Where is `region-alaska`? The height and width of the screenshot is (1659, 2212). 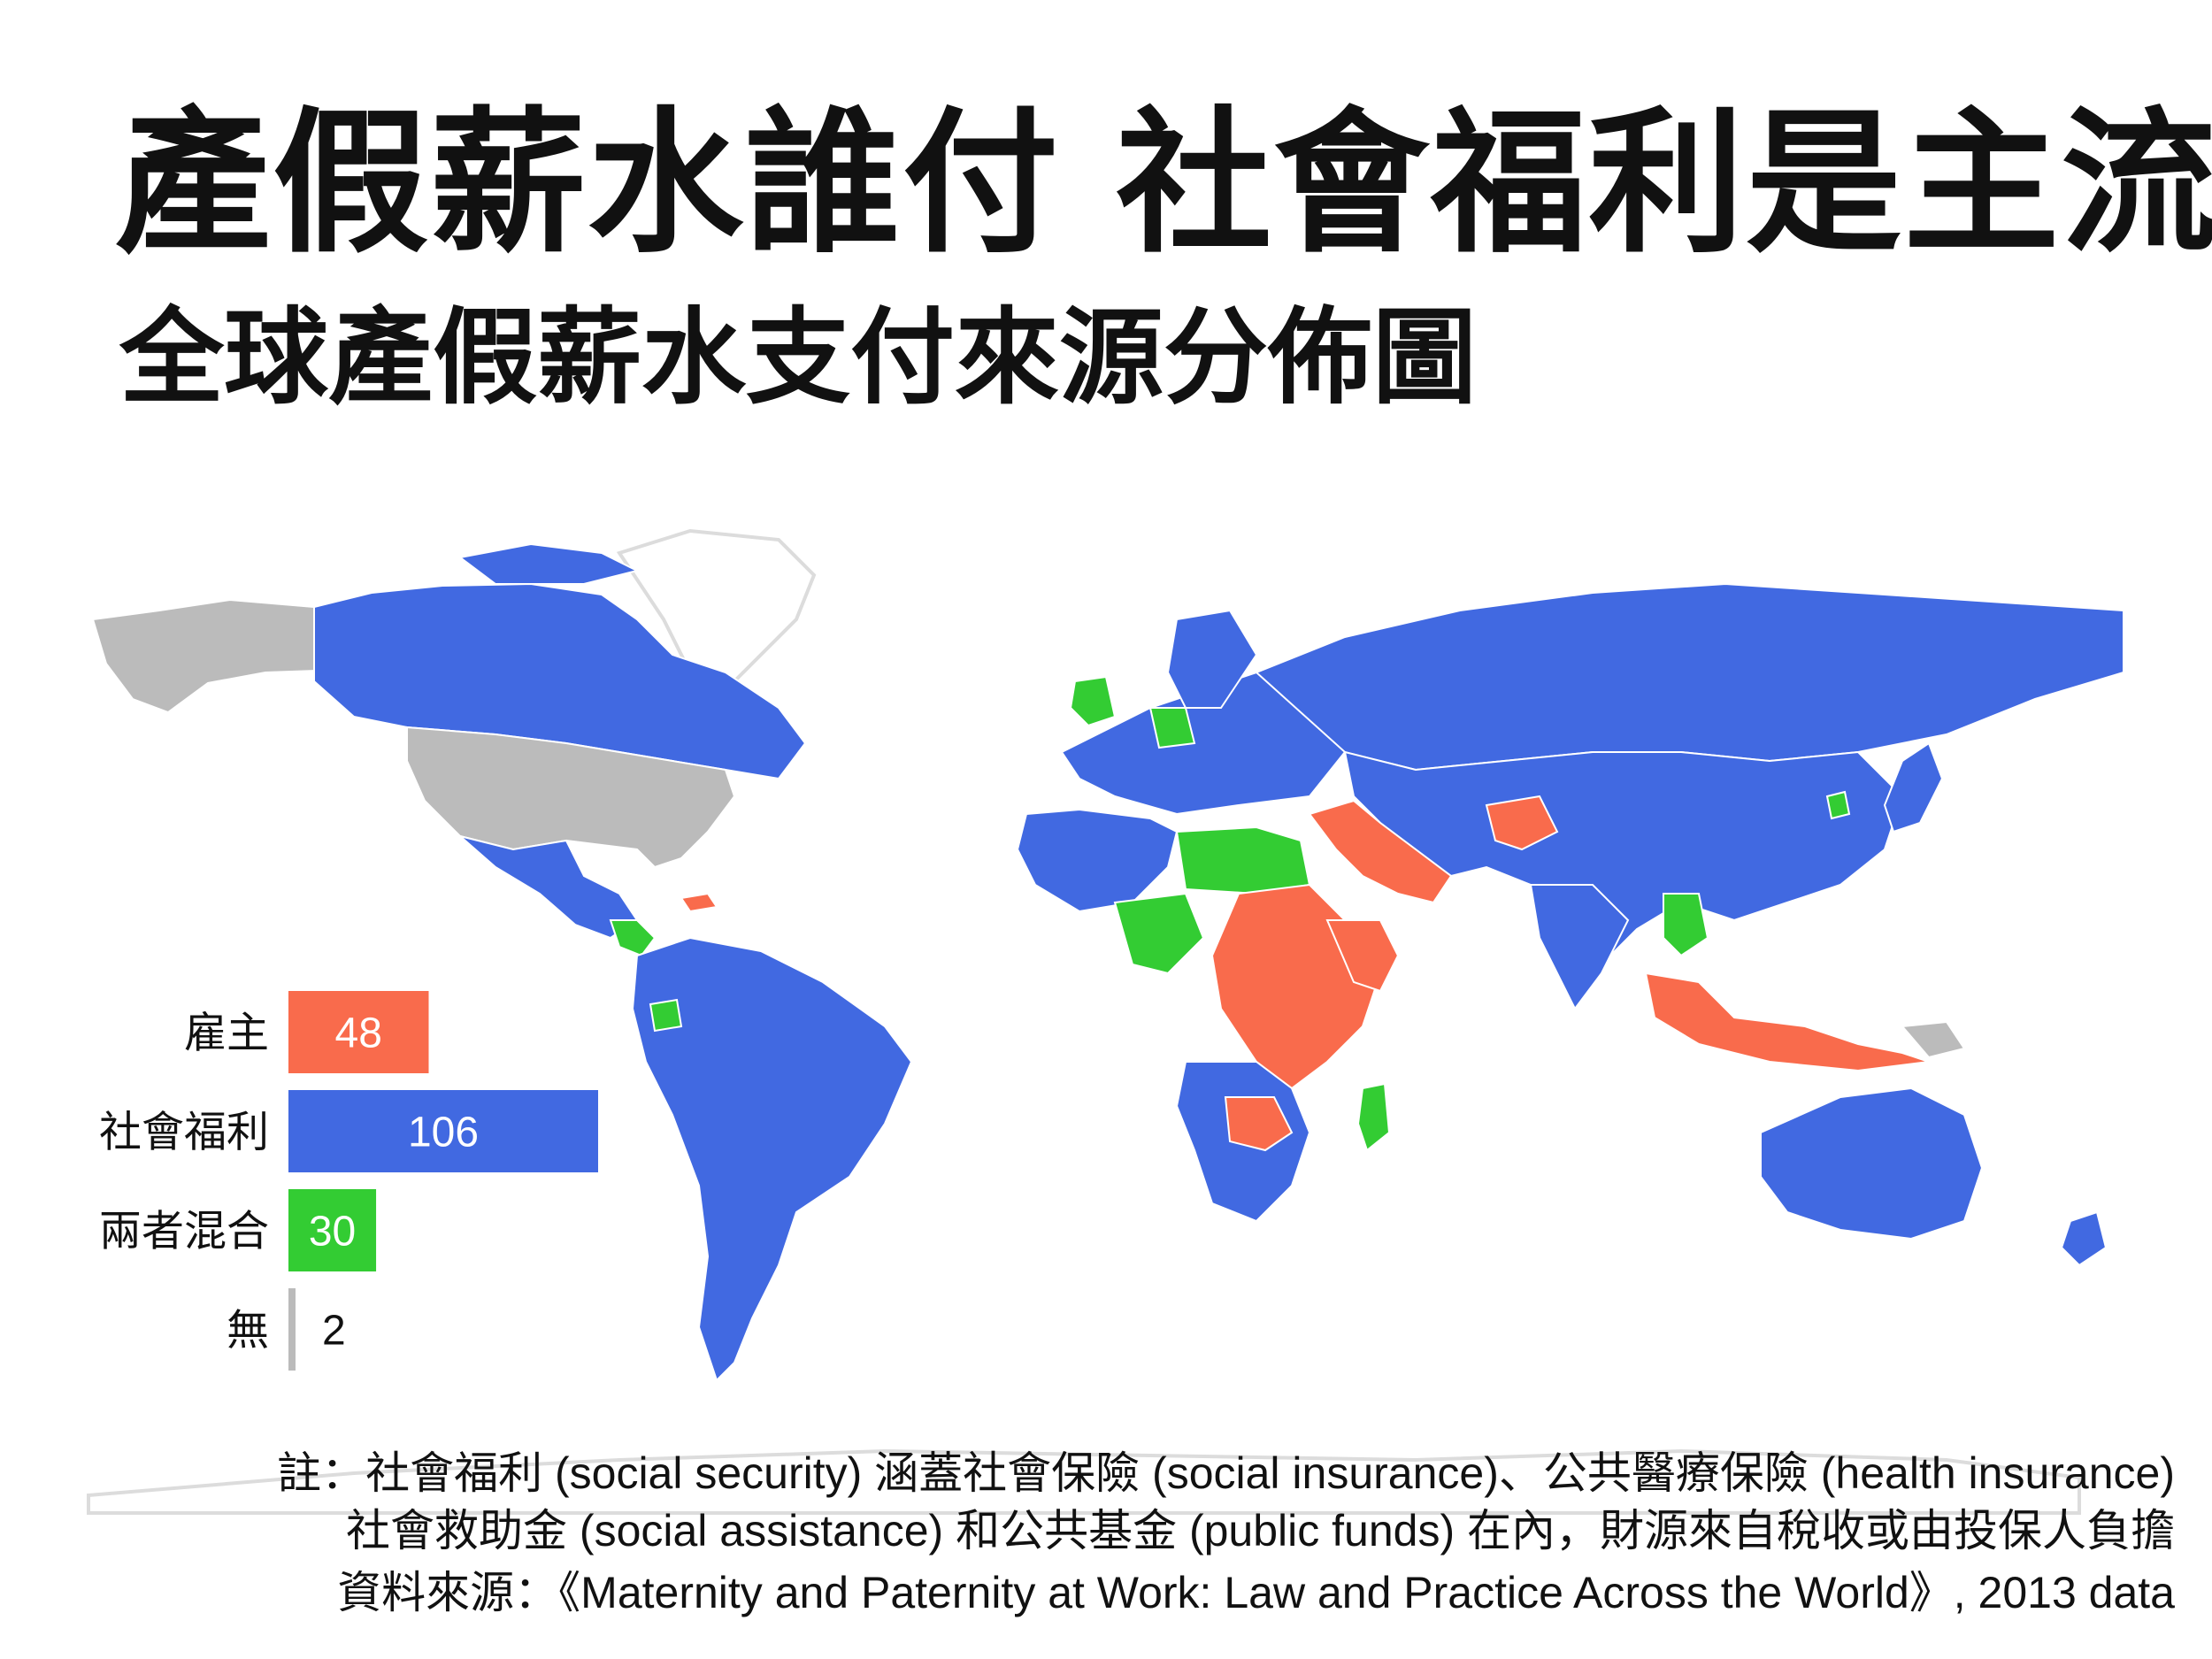
region-alaska is located at coordinates (205, 656).